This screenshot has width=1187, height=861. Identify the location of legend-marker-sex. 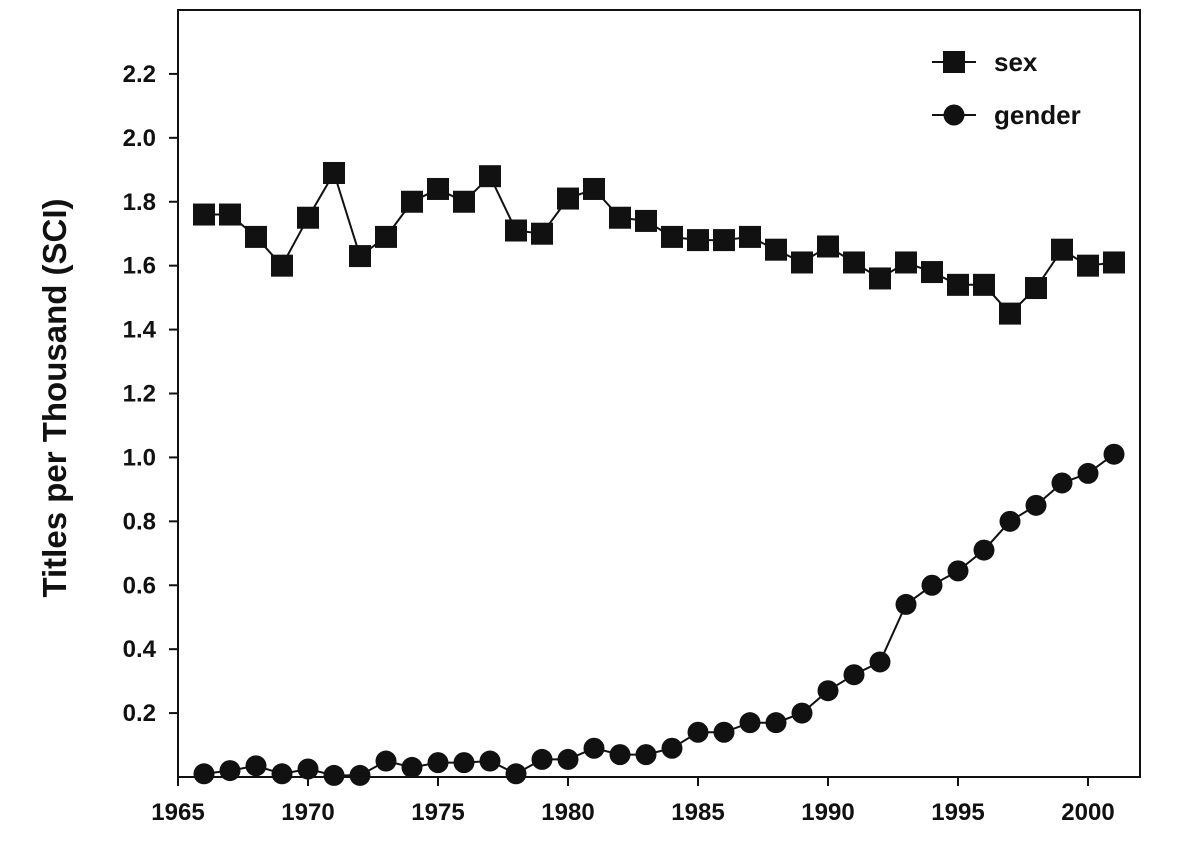
(954, 62).